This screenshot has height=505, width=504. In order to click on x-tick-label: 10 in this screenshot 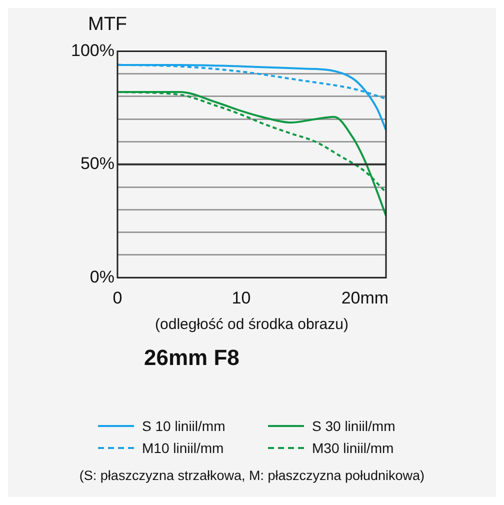, I will do `click(241, 298)`.